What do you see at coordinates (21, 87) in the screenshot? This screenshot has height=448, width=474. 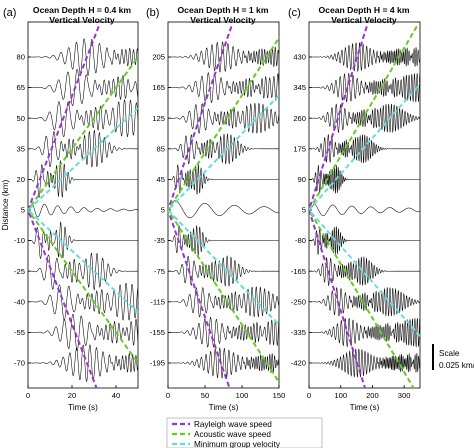 I see `y-tick-label: 65` at bounding box center [21, 87].